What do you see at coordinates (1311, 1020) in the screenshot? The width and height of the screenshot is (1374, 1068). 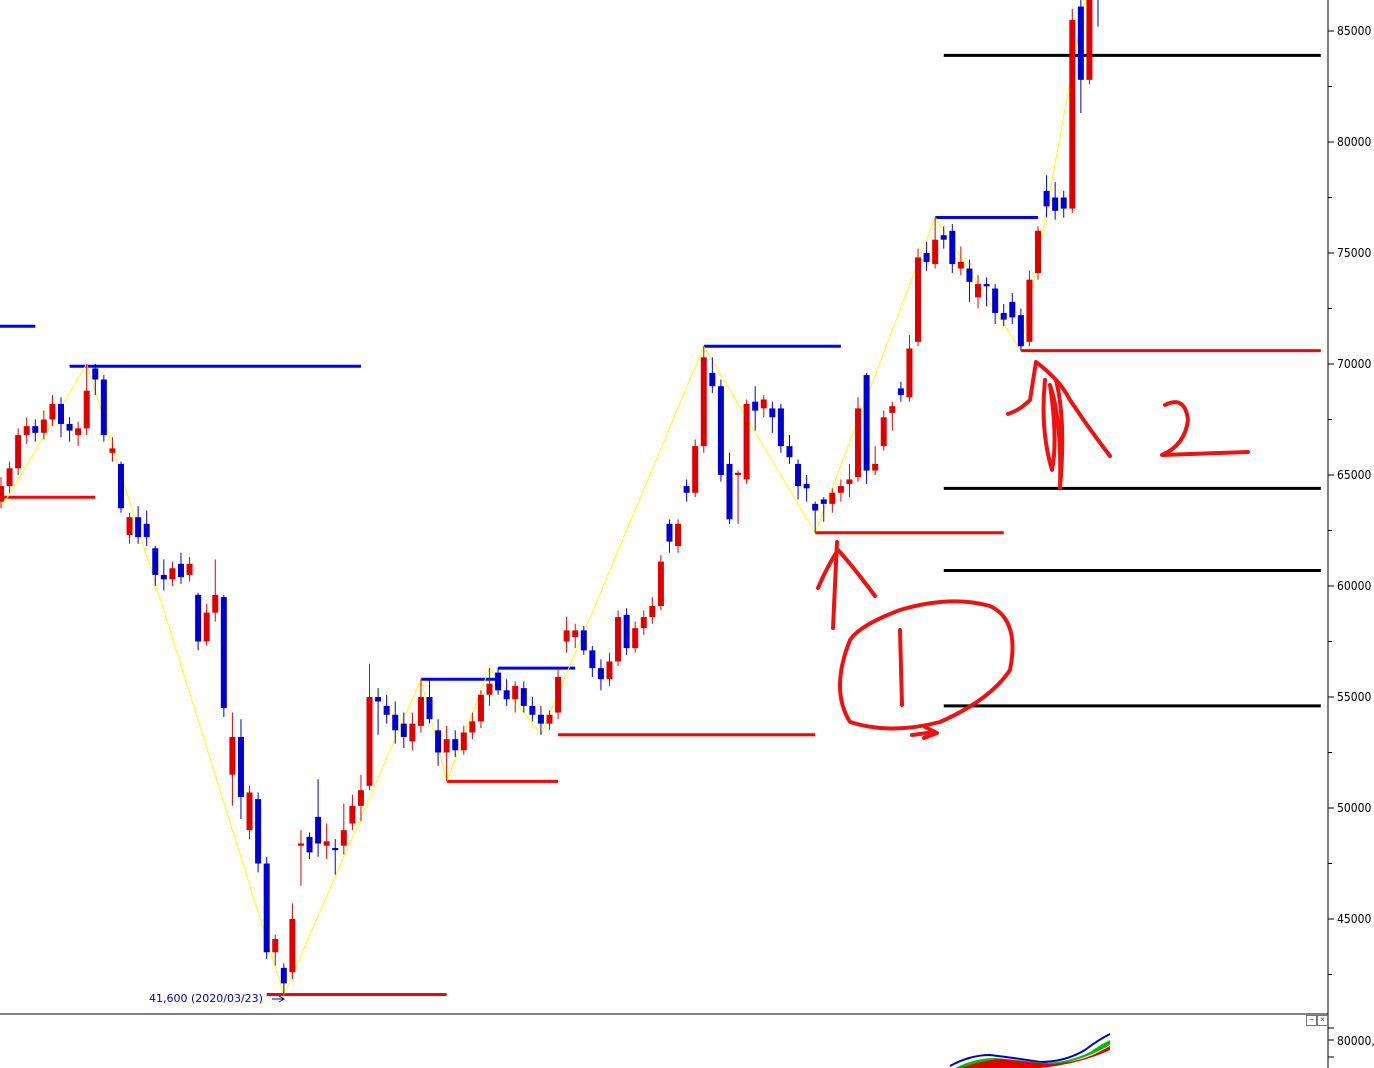 I see `minimize-panel-button: −` at bounding box center [1311, 1020].